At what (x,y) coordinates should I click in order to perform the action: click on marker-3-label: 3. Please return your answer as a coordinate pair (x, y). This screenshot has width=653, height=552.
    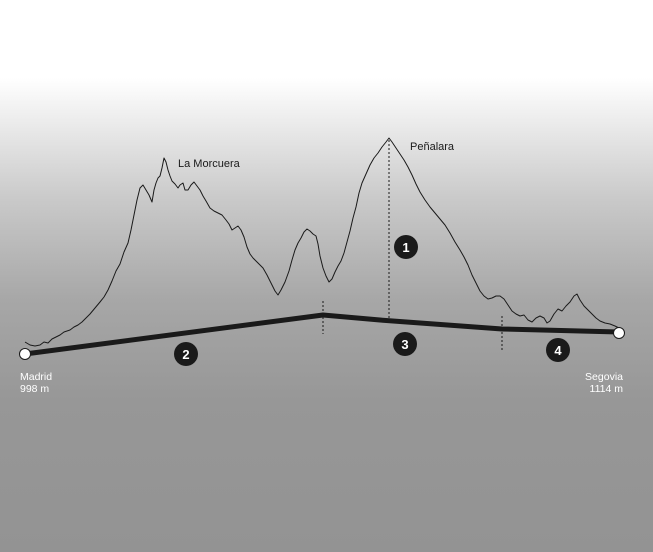
    Looking at the image, I should click on (404, 344).